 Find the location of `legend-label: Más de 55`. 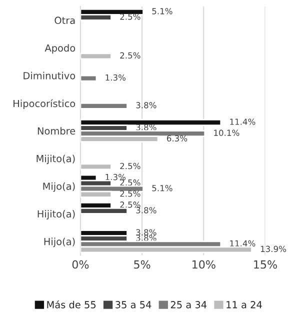

legend-label: Más de 55 is located at coordinates (71, 304).